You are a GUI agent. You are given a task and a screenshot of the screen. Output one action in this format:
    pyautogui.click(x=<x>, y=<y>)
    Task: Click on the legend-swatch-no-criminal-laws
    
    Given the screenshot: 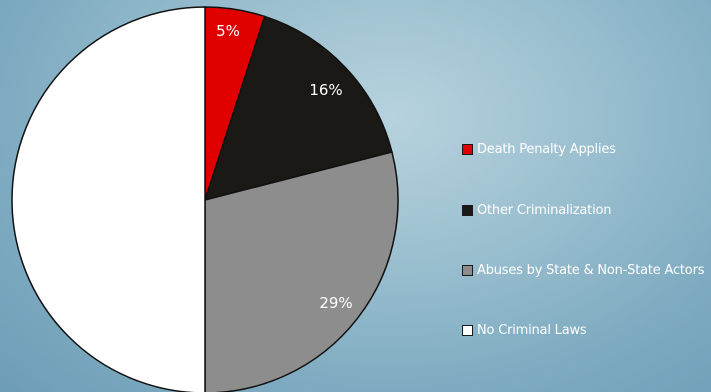 What is the action you would take?
    pyautogui.click(x=467, y=330)
    